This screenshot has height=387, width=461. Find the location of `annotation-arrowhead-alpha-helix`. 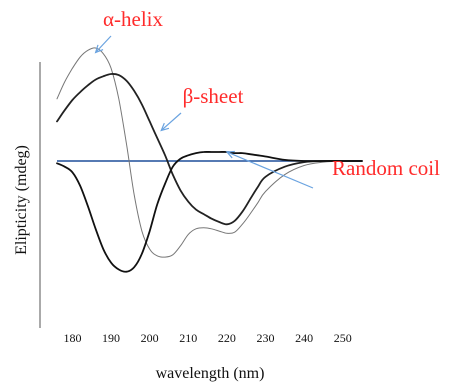

annotation-arrowhead-alpha-helix is located at coordinates (99, 49).